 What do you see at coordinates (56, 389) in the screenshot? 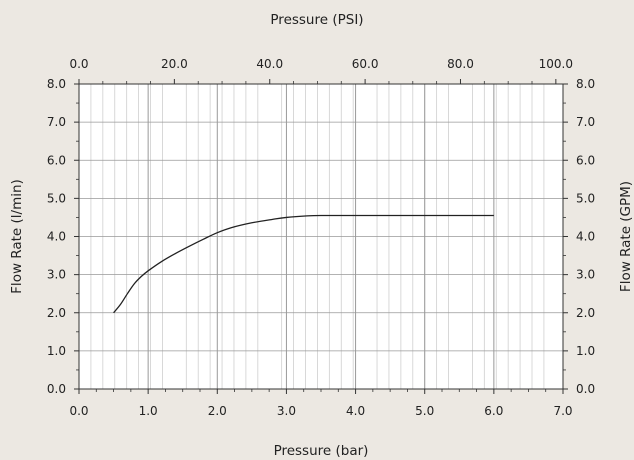
I see `y-tick-label: 0.0` at bounding box center [56, 389].